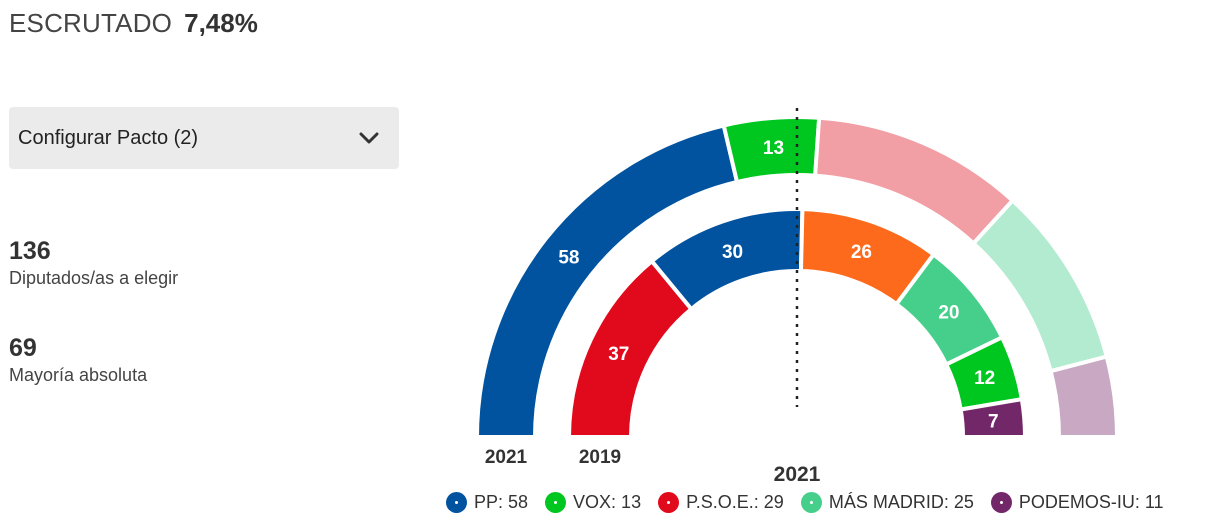 Image resolution: width=1216 pixels, height=519 pixels. What do you see at coordinates (861, 252) in the screenshot?
I see `seat-label-2019-cs: 26` at bounding box center [861, 252].